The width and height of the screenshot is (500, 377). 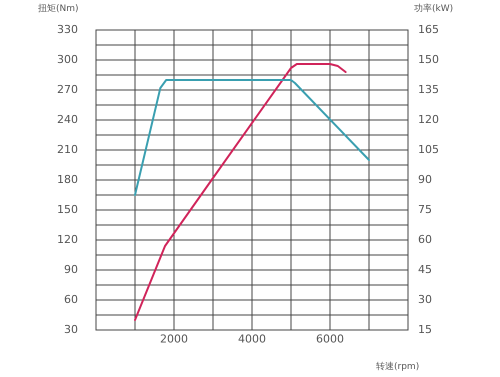 What do you see at coordinates (425, 209) in the screenshot?
I see `y2-tick-label: 75` at bounding box center [425, 209].